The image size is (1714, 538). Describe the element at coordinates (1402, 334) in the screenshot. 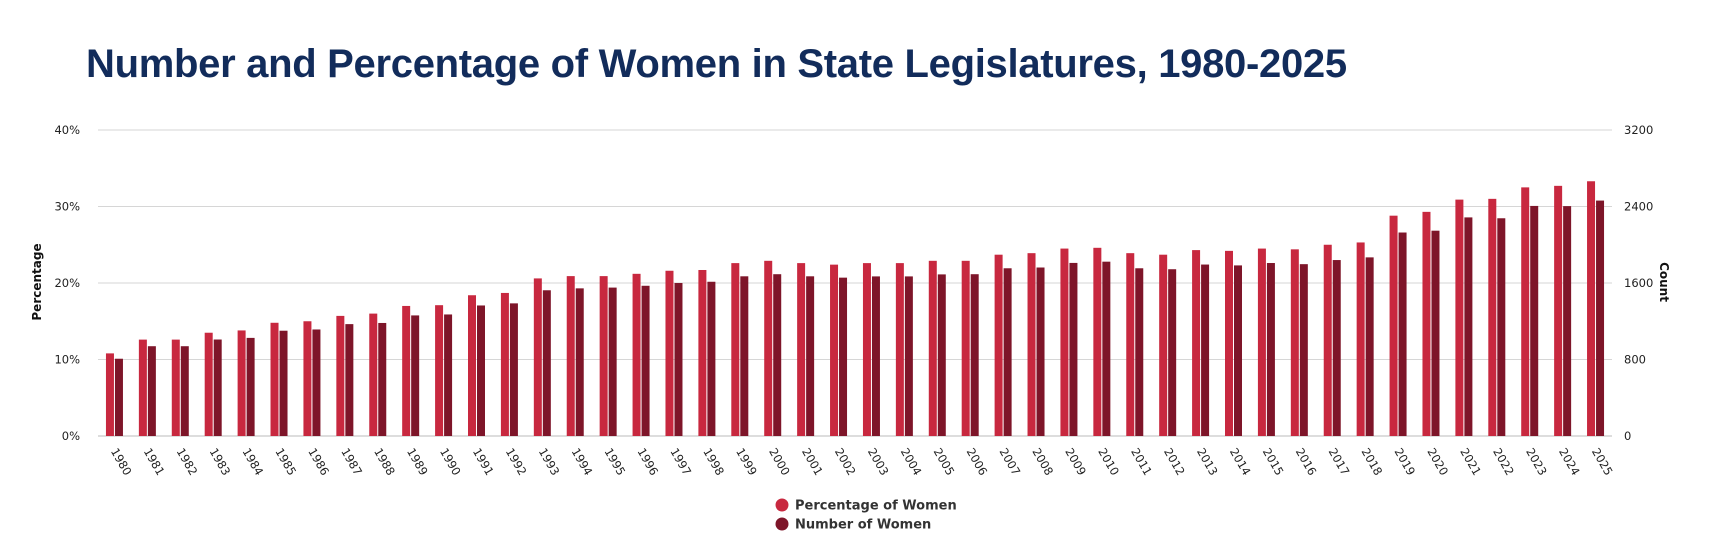

I see `bar-count-2019` at that location.